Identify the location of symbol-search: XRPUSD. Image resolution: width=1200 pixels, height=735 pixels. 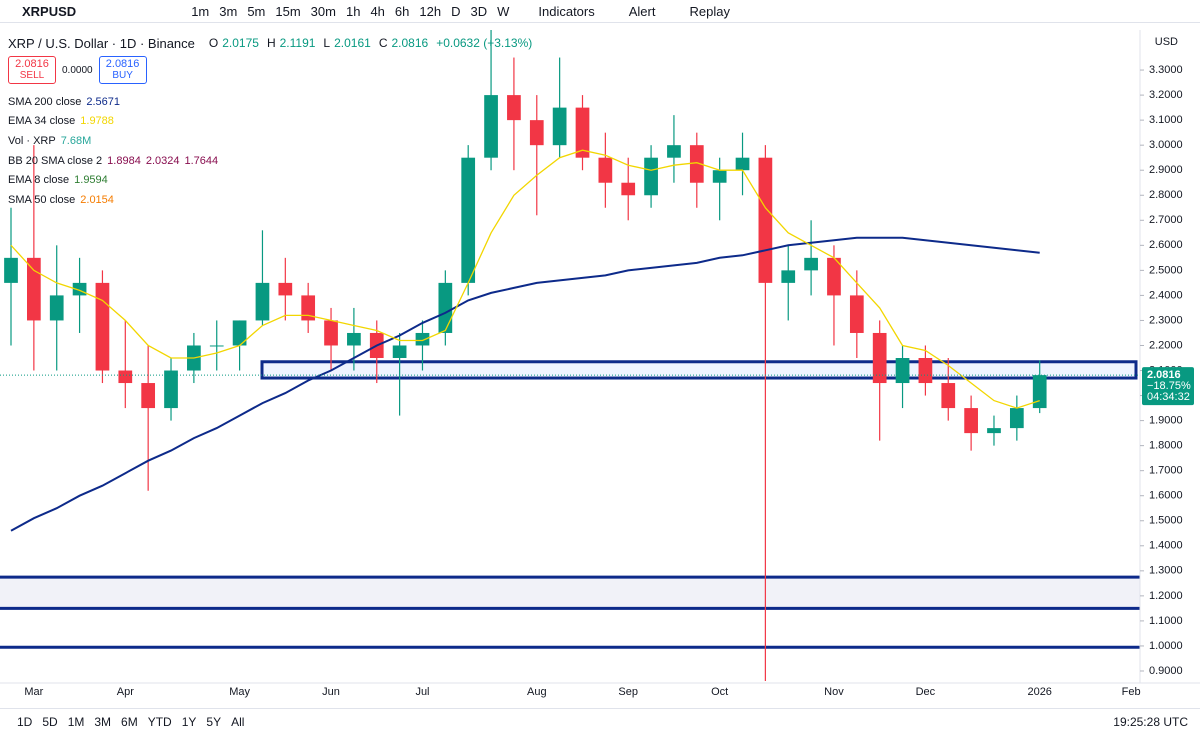
(49, 11).